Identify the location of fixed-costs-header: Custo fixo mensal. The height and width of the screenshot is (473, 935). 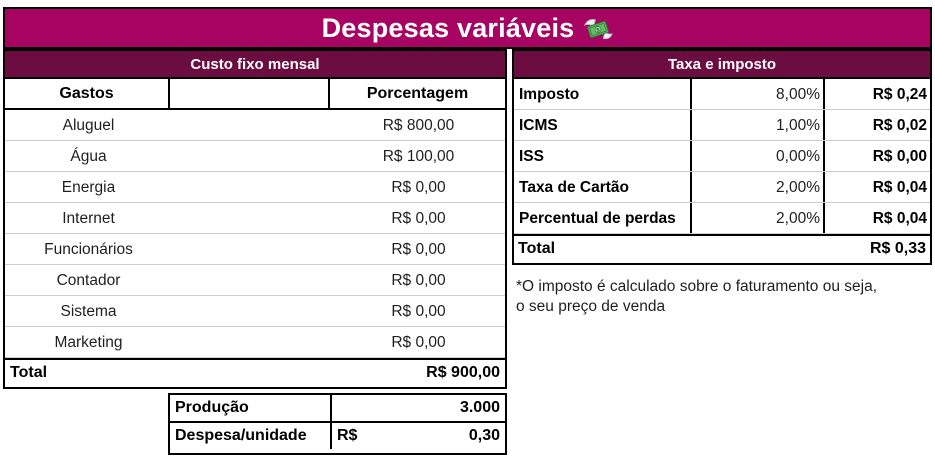
(255, 65).